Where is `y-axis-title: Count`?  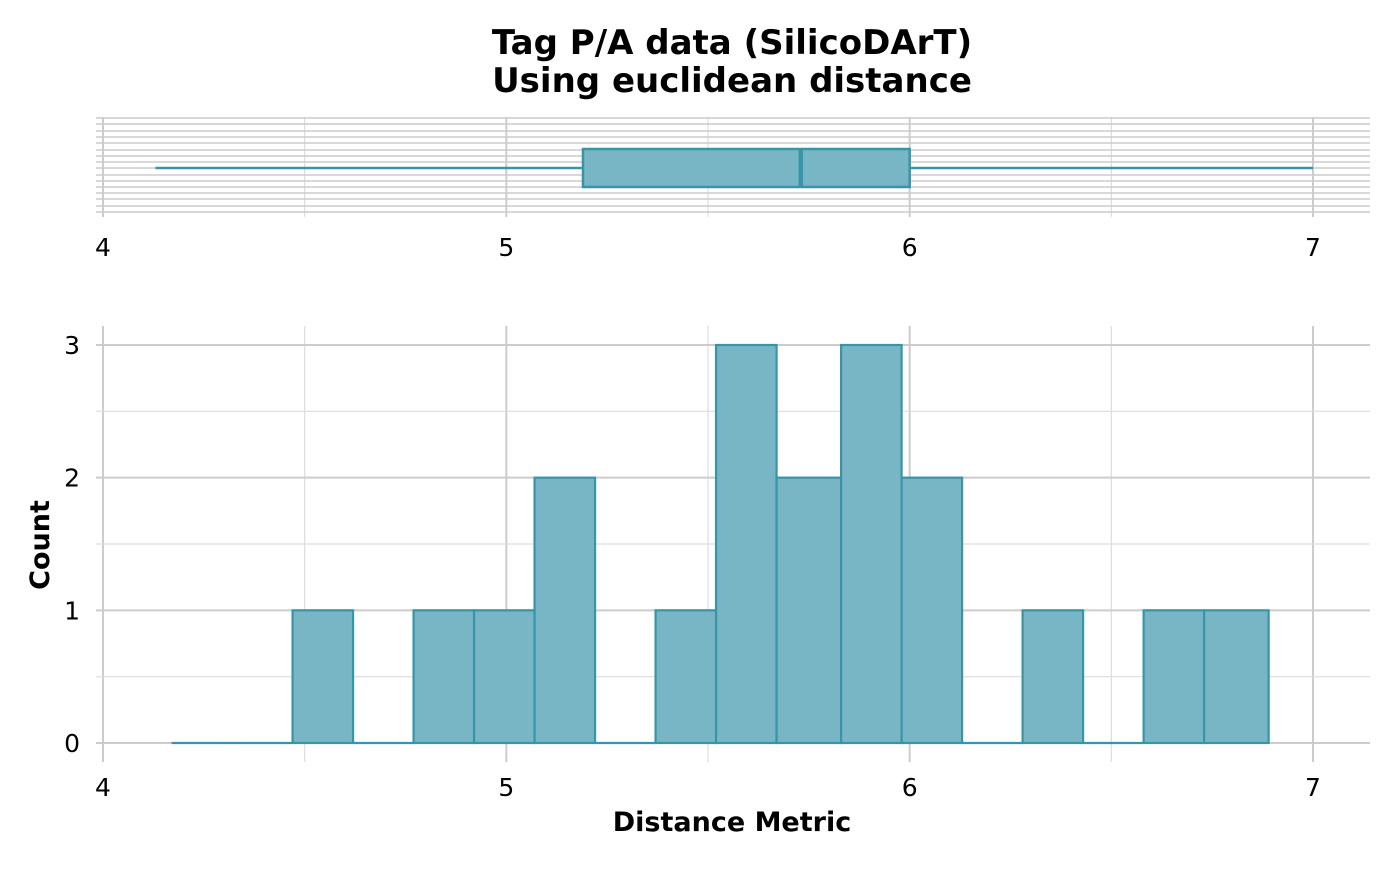 y-axis-title: Count is located at coordinates (40, 545).